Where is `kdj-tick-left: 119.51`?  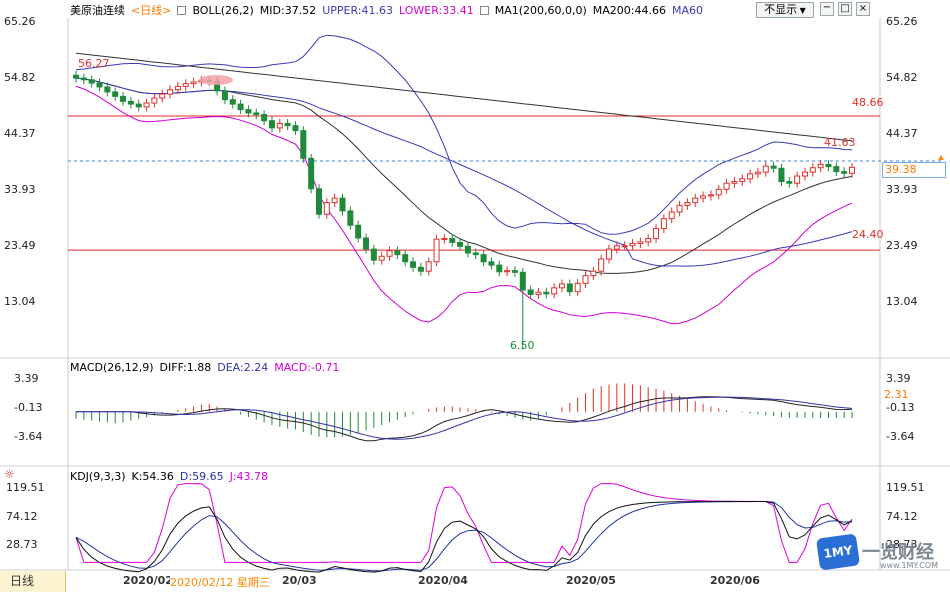
kdj-tick-left: 119.51 is located at coordinates (25, 487).